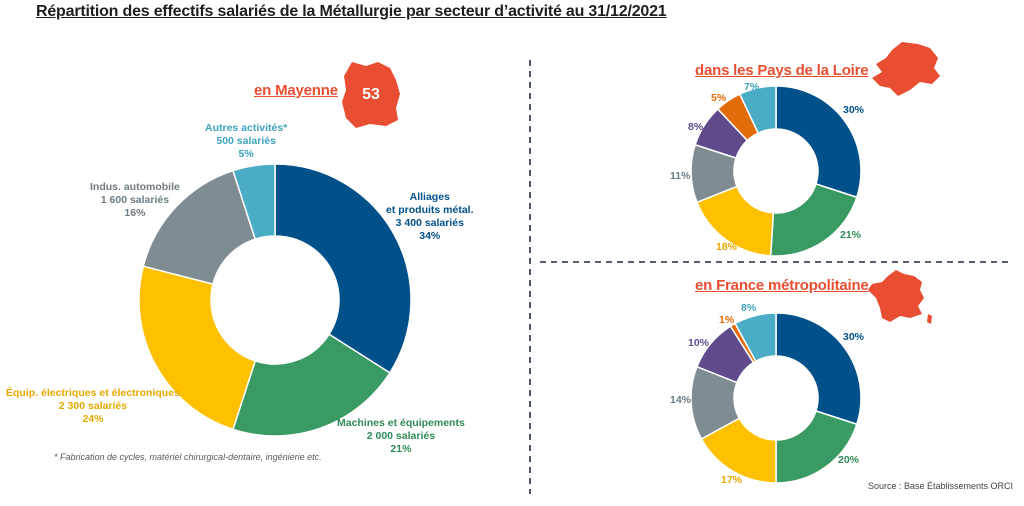  I want to click on mayenne-badge-number: 53, so click(371, 94).